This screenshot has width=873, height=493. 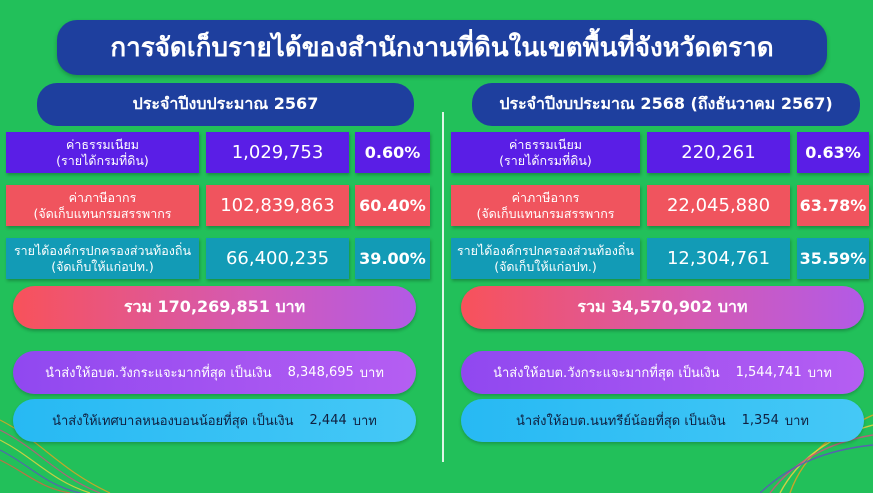 What do you see at coordinates (225, 104) in the screenshot?
I see `left-year-header: ประจำปีงบประมาณ 2567` at bounding box center [225, 104].